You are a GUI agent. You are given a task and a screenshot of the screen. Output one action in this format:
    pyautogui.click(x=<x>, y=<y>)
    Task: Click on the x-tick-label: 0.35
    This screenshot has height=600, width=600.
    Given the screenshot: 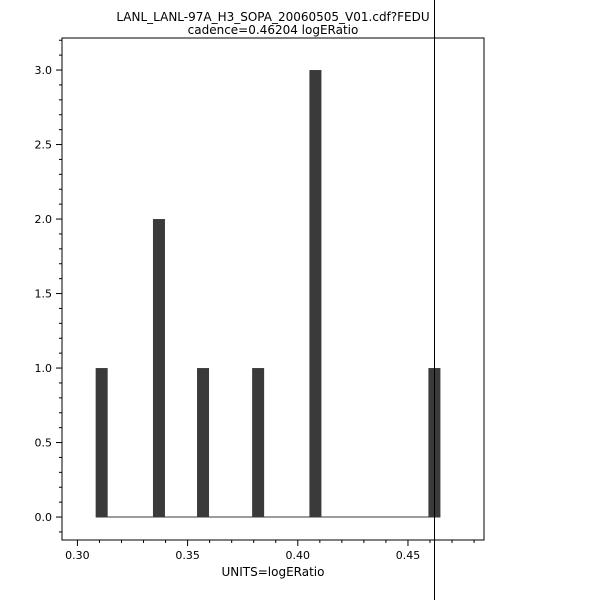 What is the action you would take?
    pyautogui.click(x=187, y=555)
    